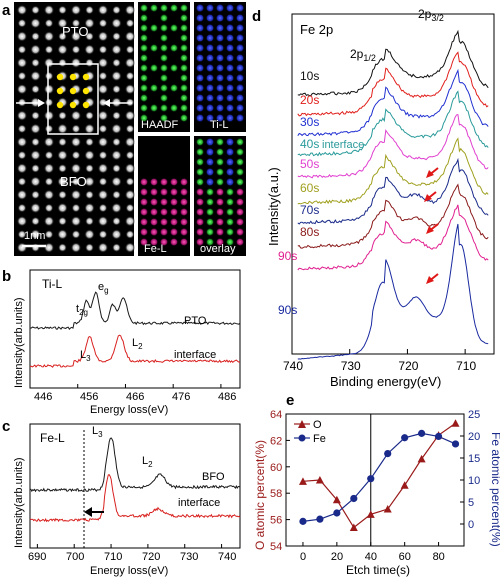  Describe the element at coordinates (372, 557) in the screenshot. I see `e-x-tick-labels: 0 20 40 60 80` at that location.